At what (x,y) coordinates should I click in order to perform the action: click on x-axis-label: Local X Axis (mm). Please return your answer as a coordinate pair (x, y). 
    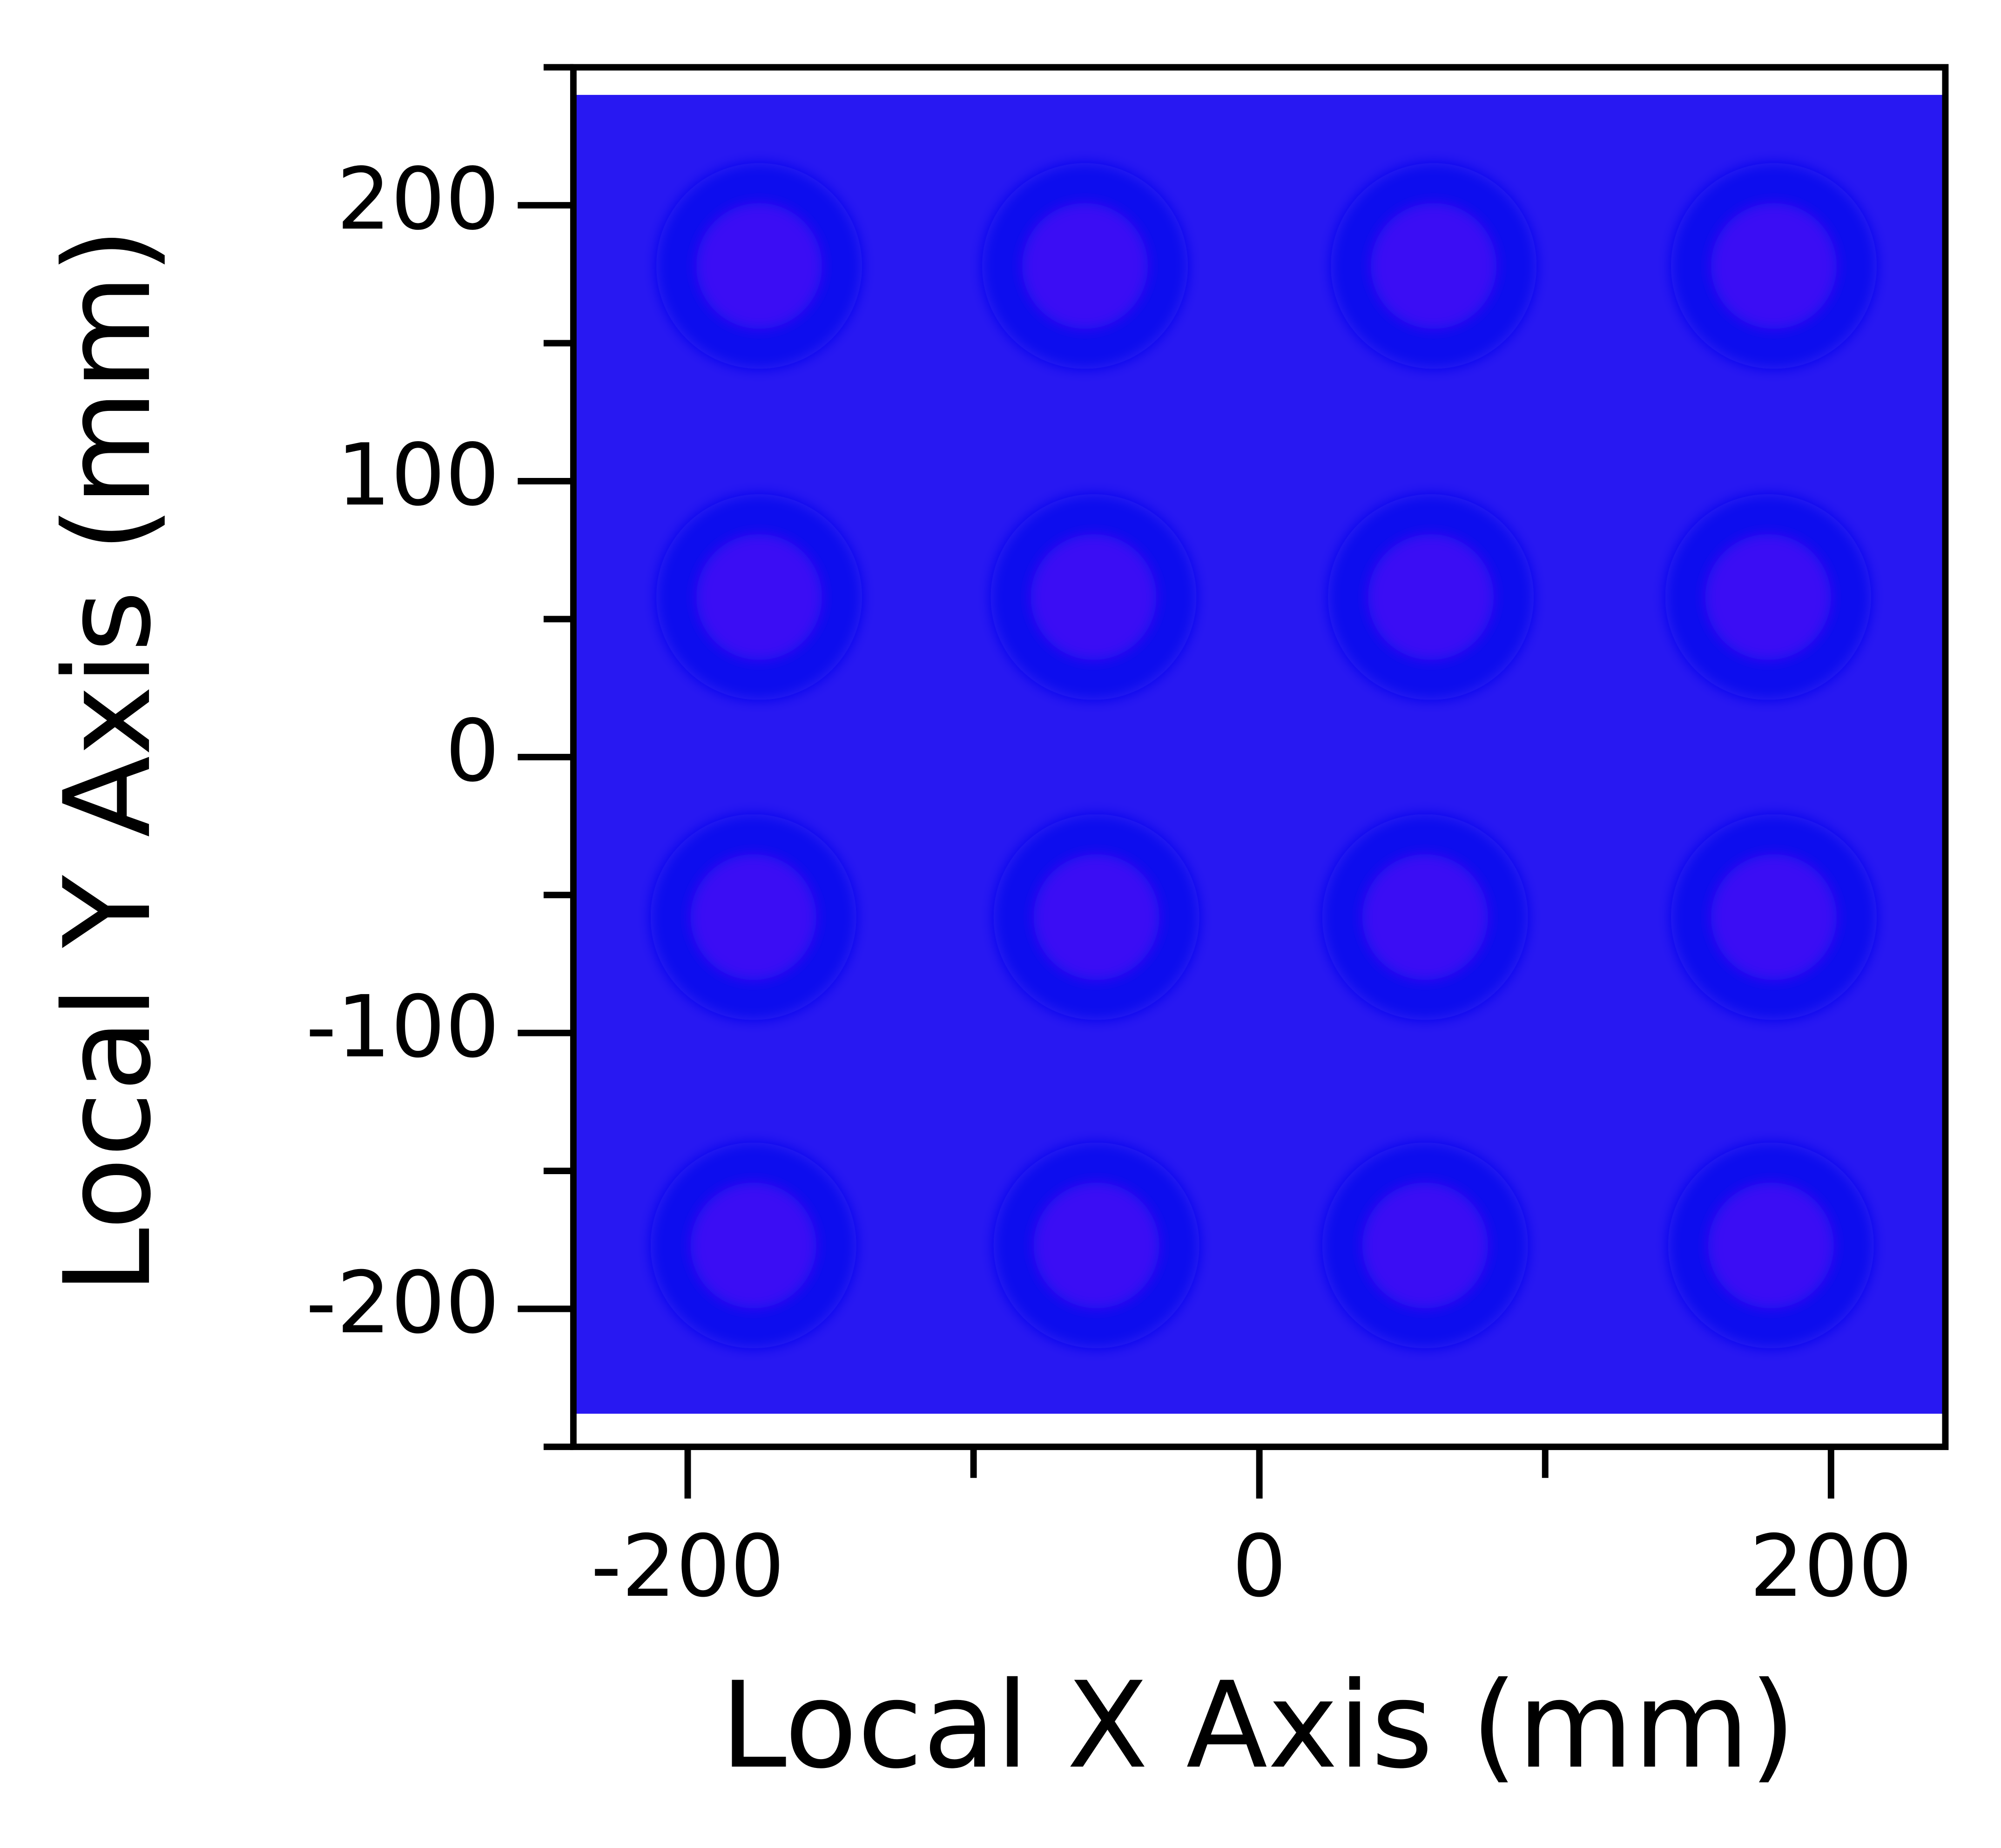
    Looking at the image, I should click on (1258, 1726).